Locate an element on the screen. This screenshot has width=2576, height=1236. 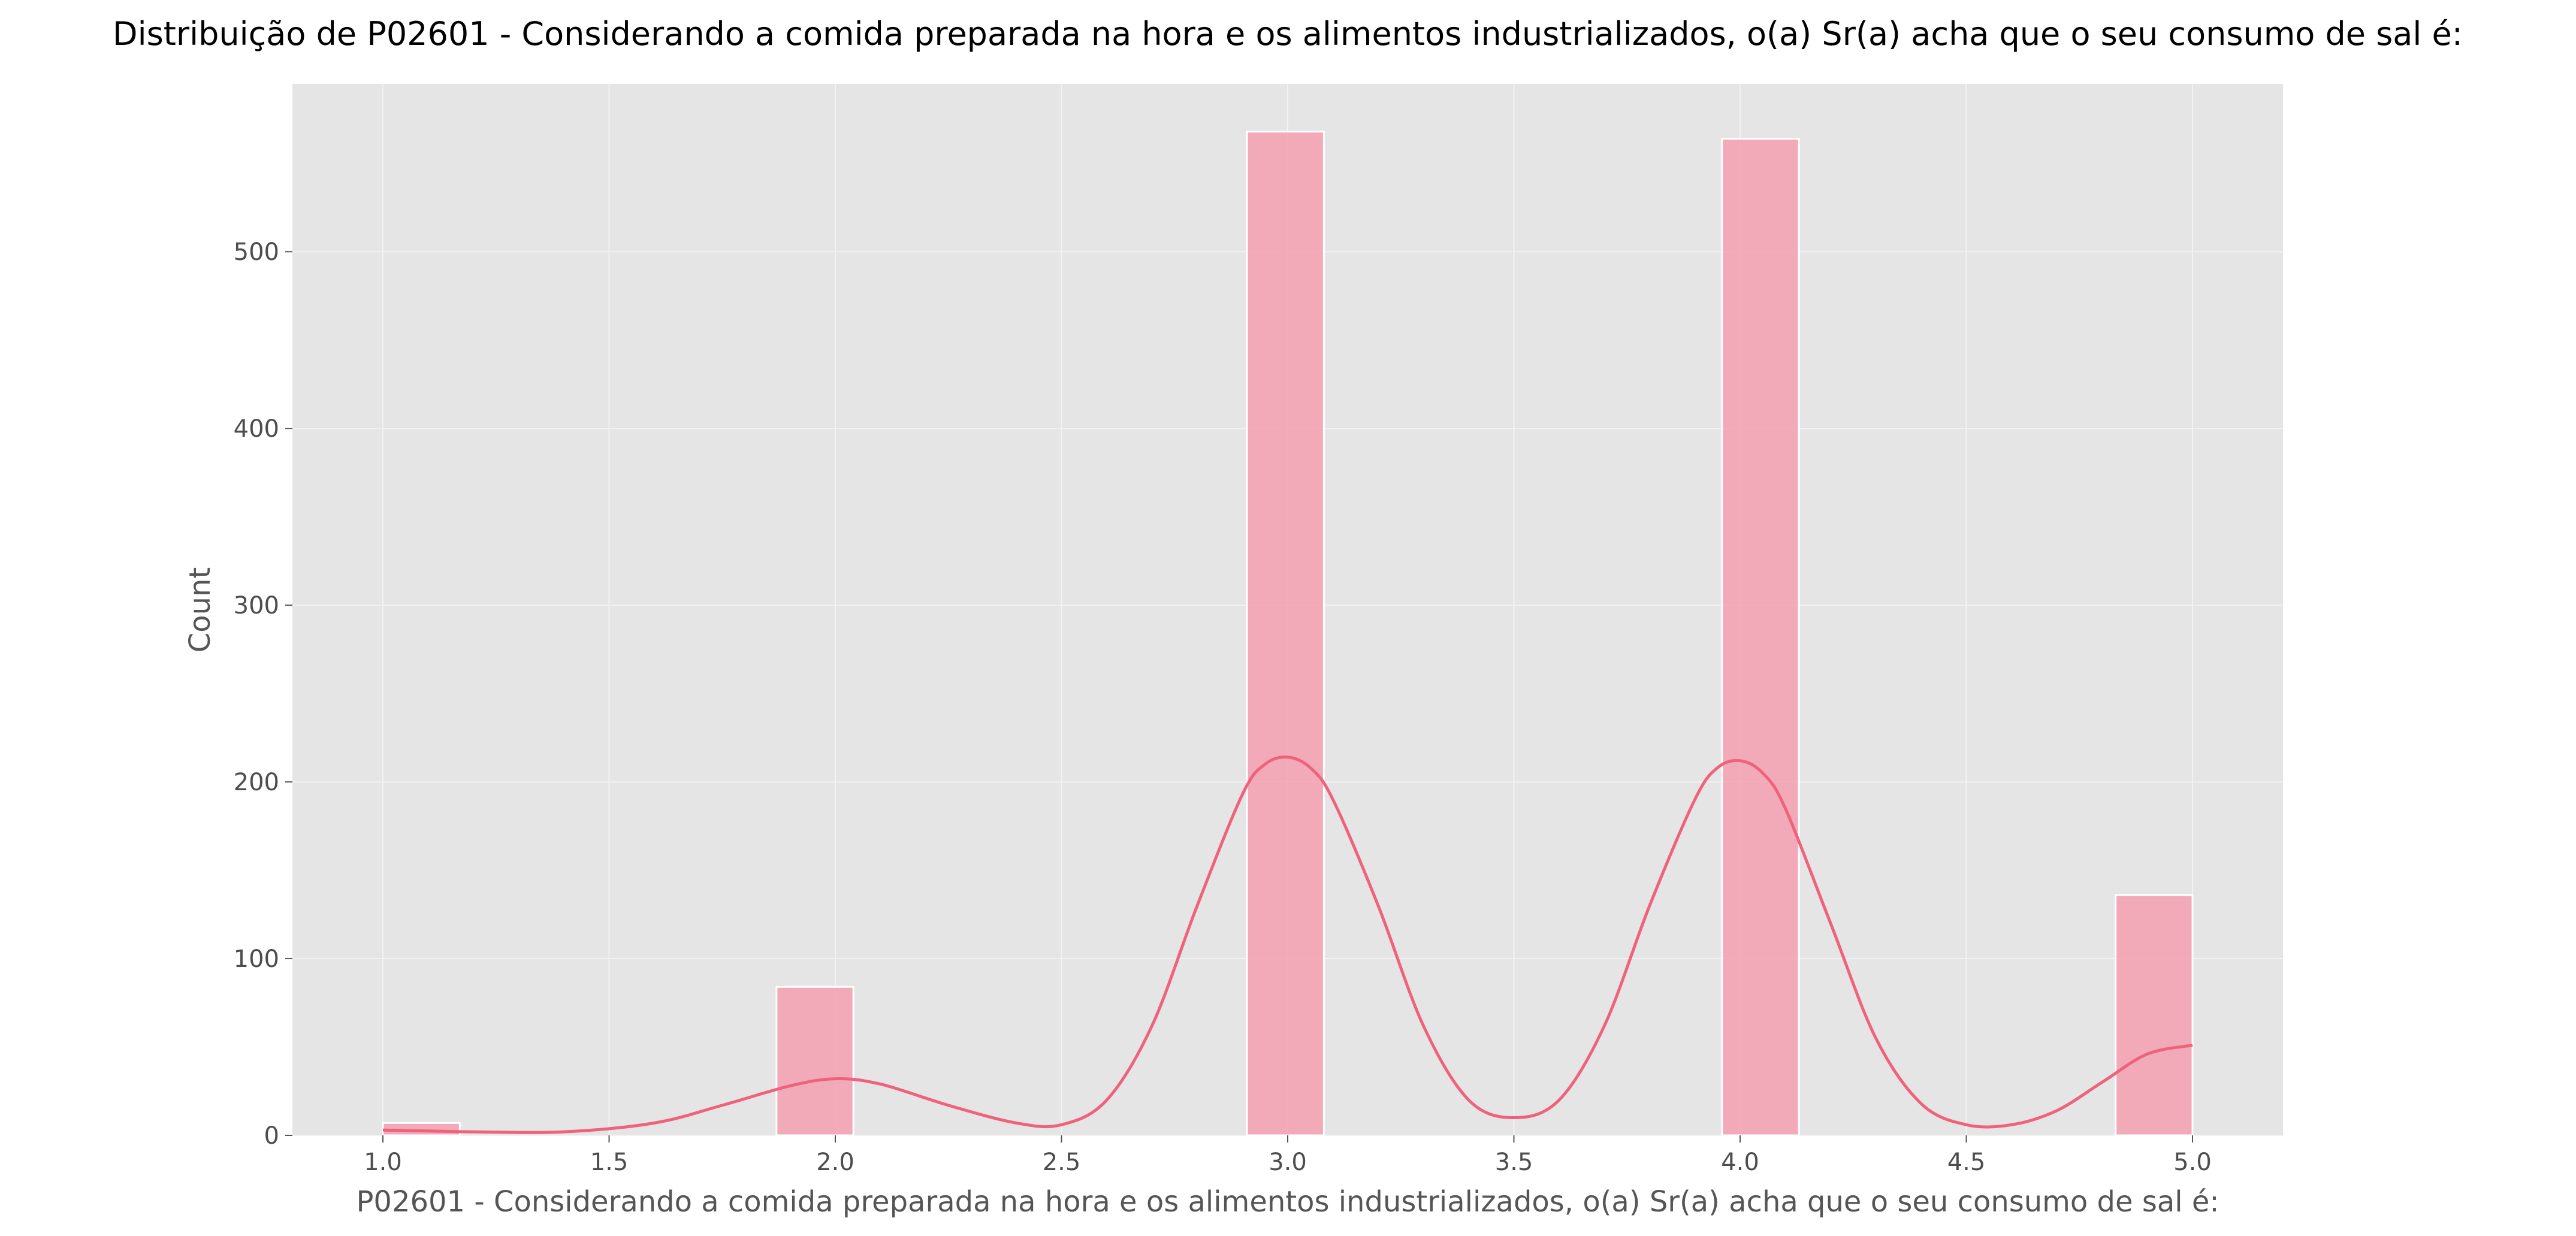
x-tick-label: 1.0 is located at coordinates (383, 1162).